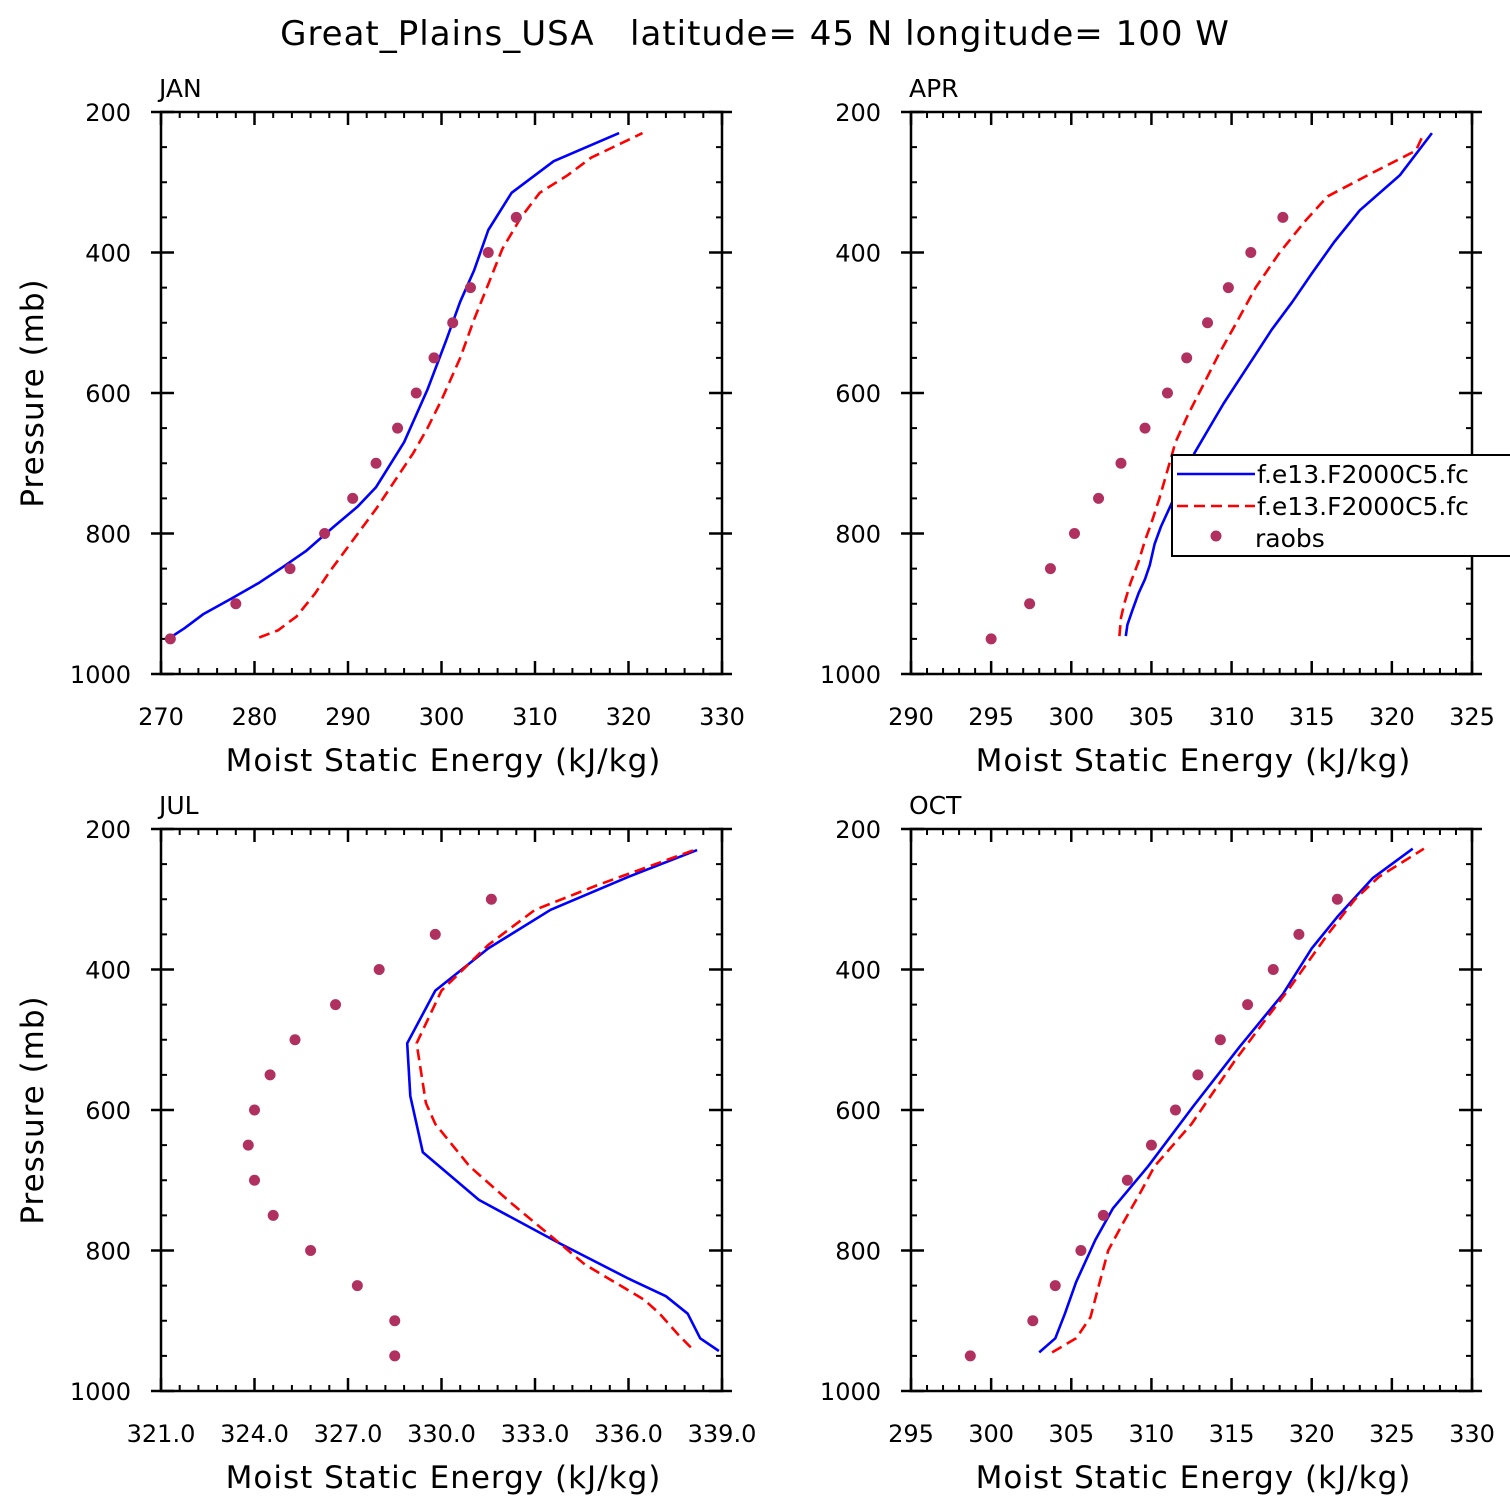 The image size is (1510, 1510). I want to click on legend-marker, so click(1216, 536).